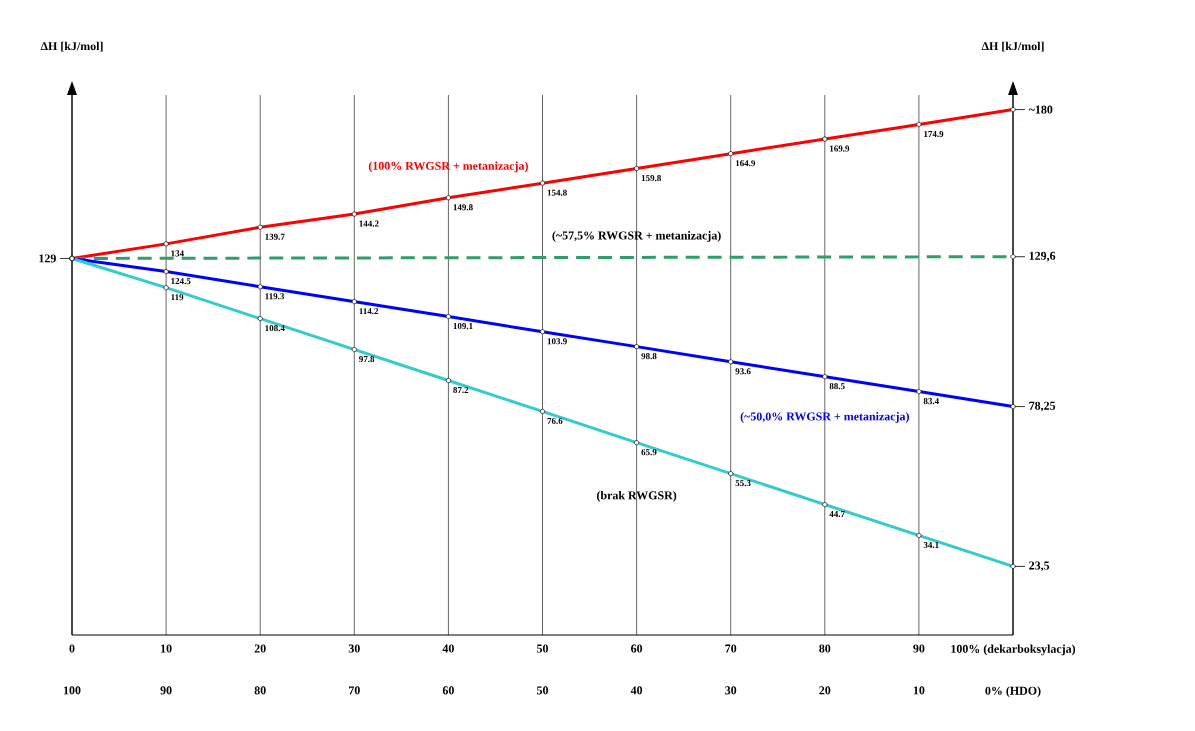 The image size is (1195, 731). Describe the element at coordinates (463, 326) in the screenshot. I see `data-label: 109.1` at that location.